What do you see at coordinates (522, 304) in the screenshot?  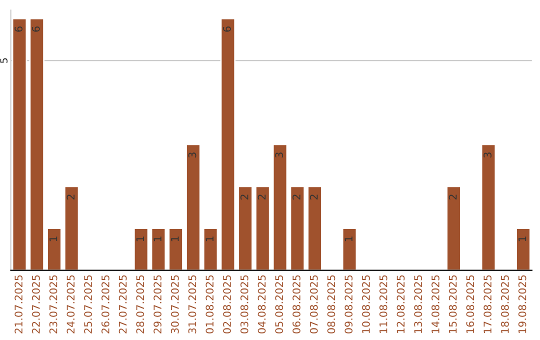 I see `x-tick-label: 19.08.2025` at bounding box center [522, 304].